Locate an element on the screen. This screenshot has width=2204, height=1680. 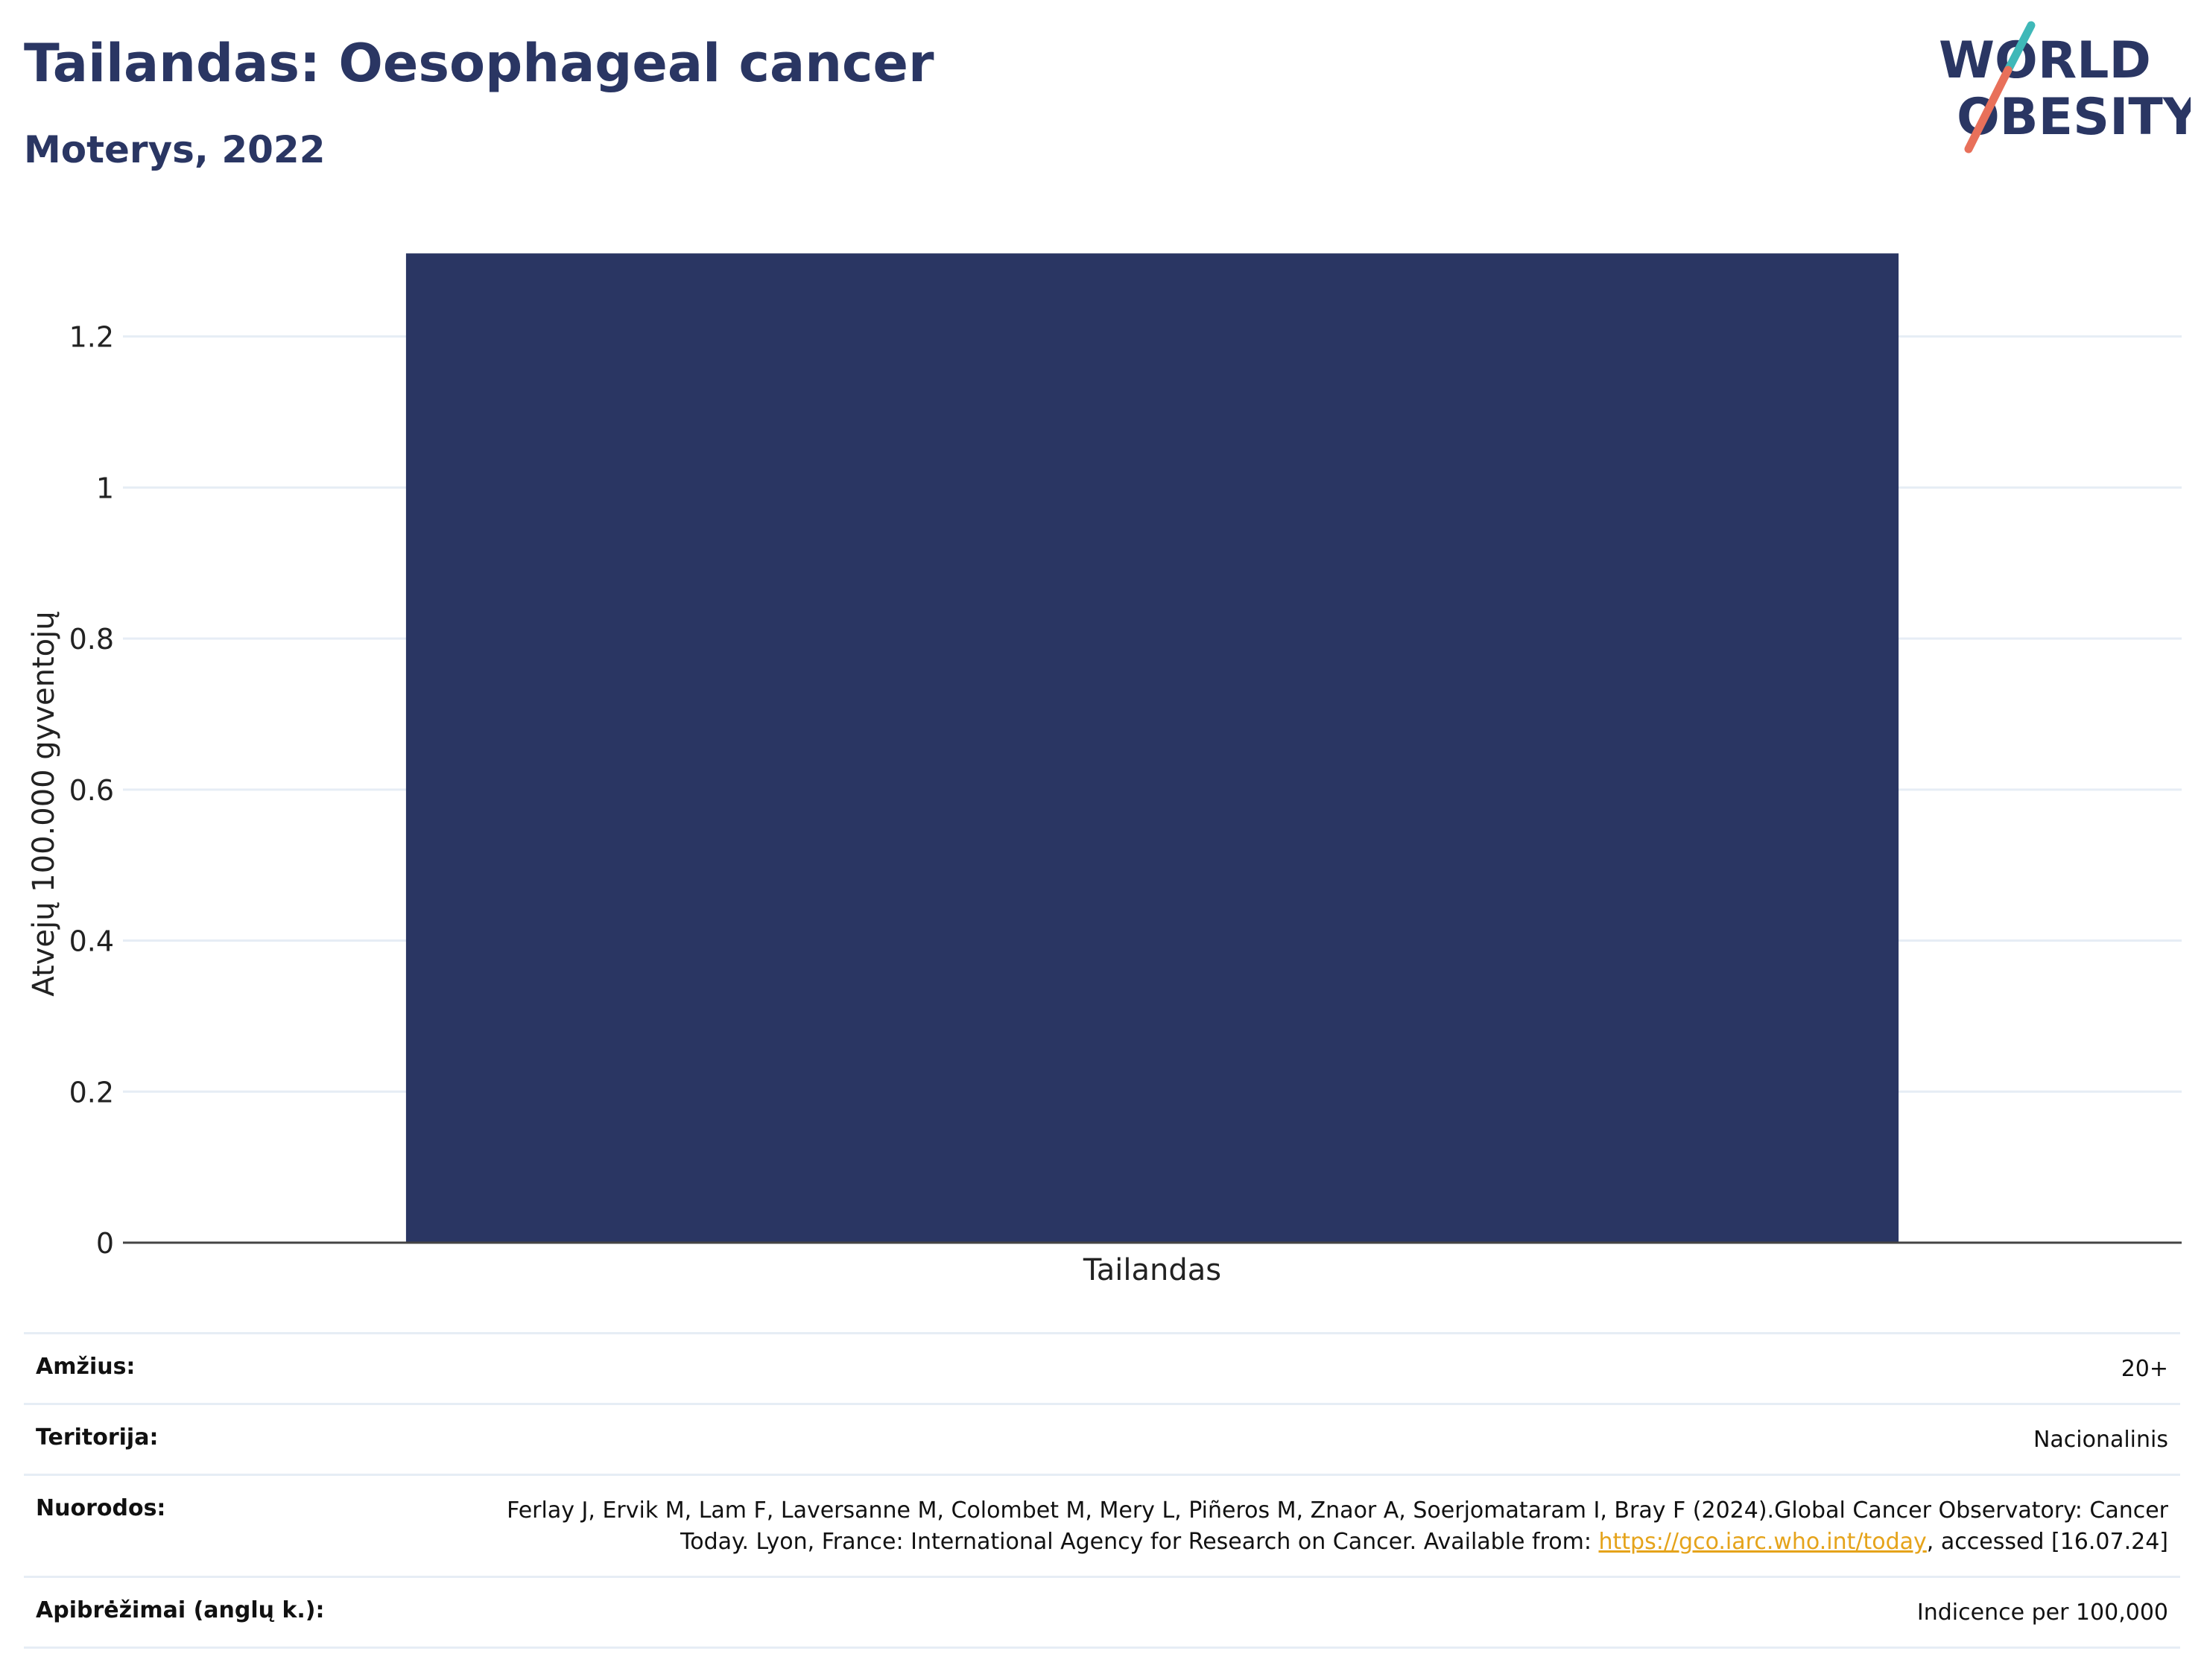
page-subtitle: Moterys, 2022 is located at coordinates (175, 149).